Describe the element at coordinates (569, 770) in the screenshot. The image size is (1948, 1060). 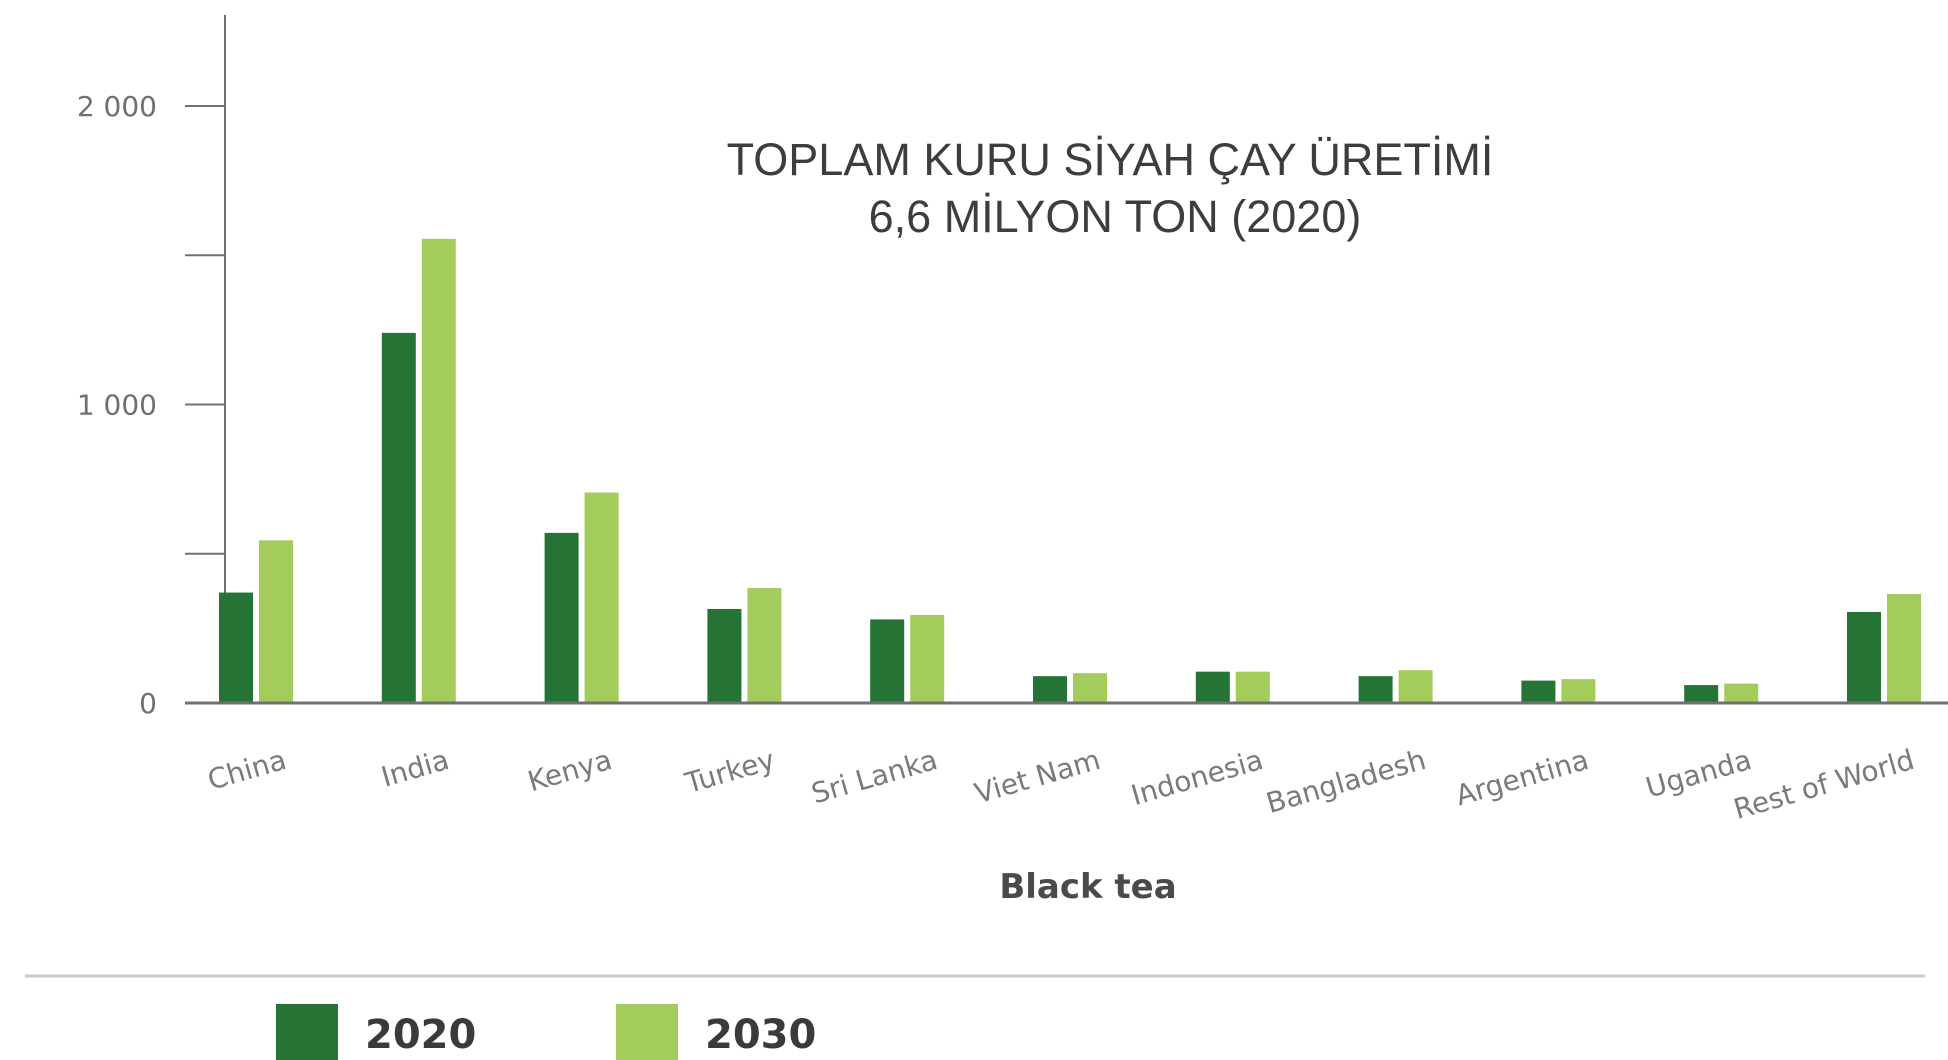
I see `x-tick-label: Kenya` at that location.